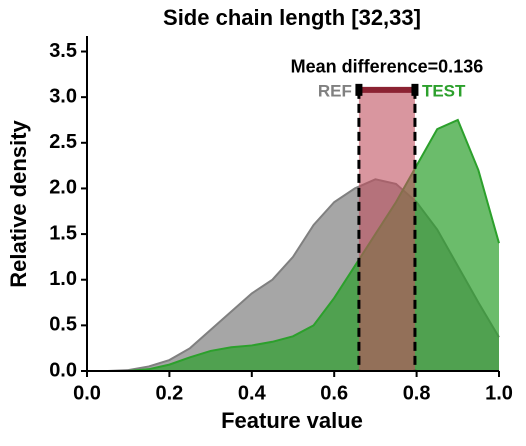 Image resolution: width=526 pixels, height=446 pixels. I want to click on y-axis-label: Relative density, so click(18, 203).